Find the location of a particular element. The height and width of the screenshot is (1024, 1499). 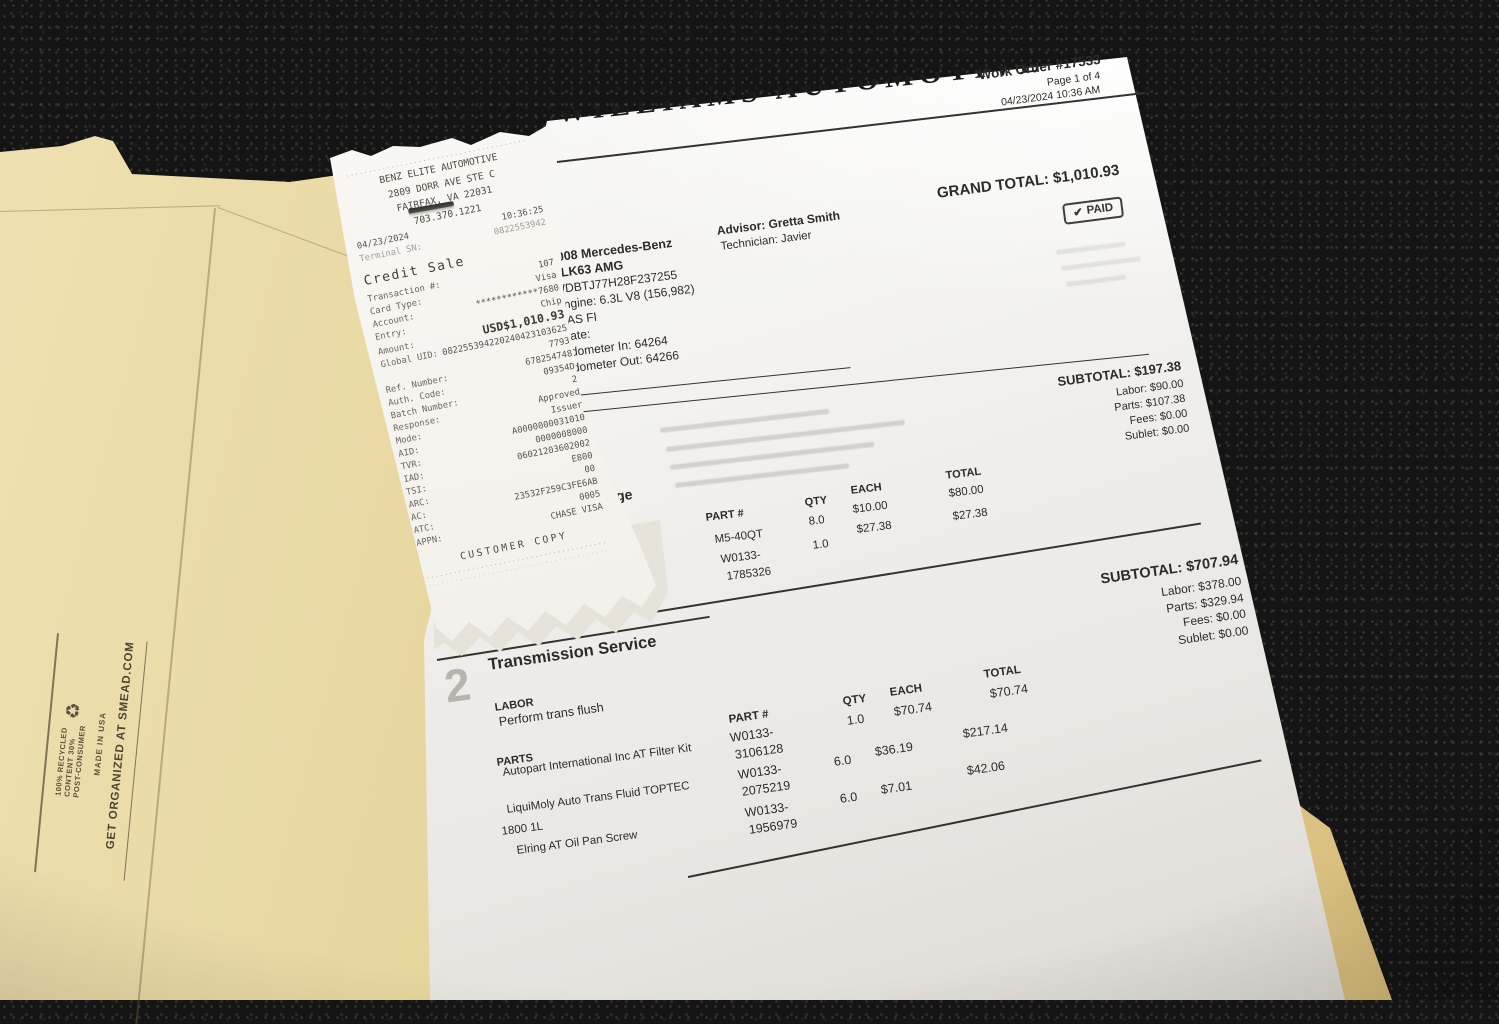

paid-label: PAID is located at coordinates (1099, 209).